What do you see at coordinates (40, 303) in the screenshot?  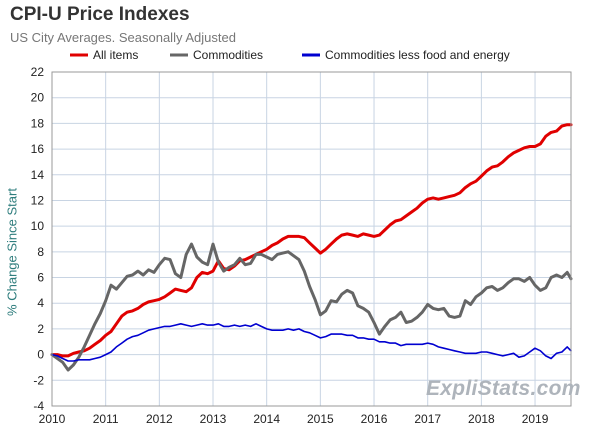 I see `y-tick-label: 4` at bounding box center [40, 303].